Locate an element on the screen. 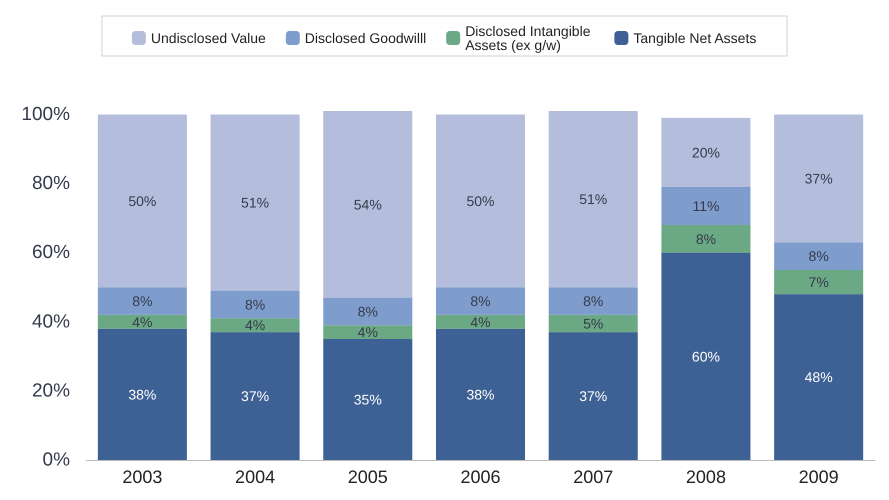 This screenshot has width=889, height=500. y-tick-label: 0% is located at coordinates (56, 460).